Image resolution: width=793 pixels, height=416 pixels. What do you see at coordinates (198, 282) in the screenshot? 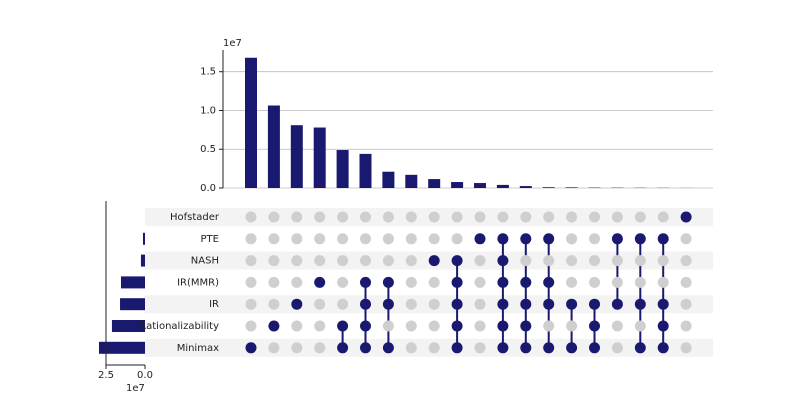
I see `set-label: IR(MMR)` at bounding box center [198, 282].